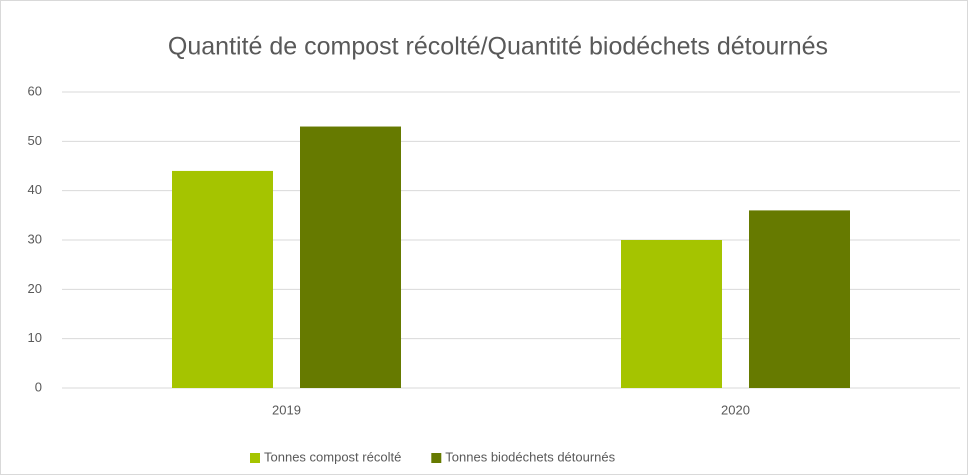 This screenshot has width=969, height=476. Describe the element at coordinates (332, 456) in the screenshot. I see `legend-label: Tonnes compost récolté` at that location.